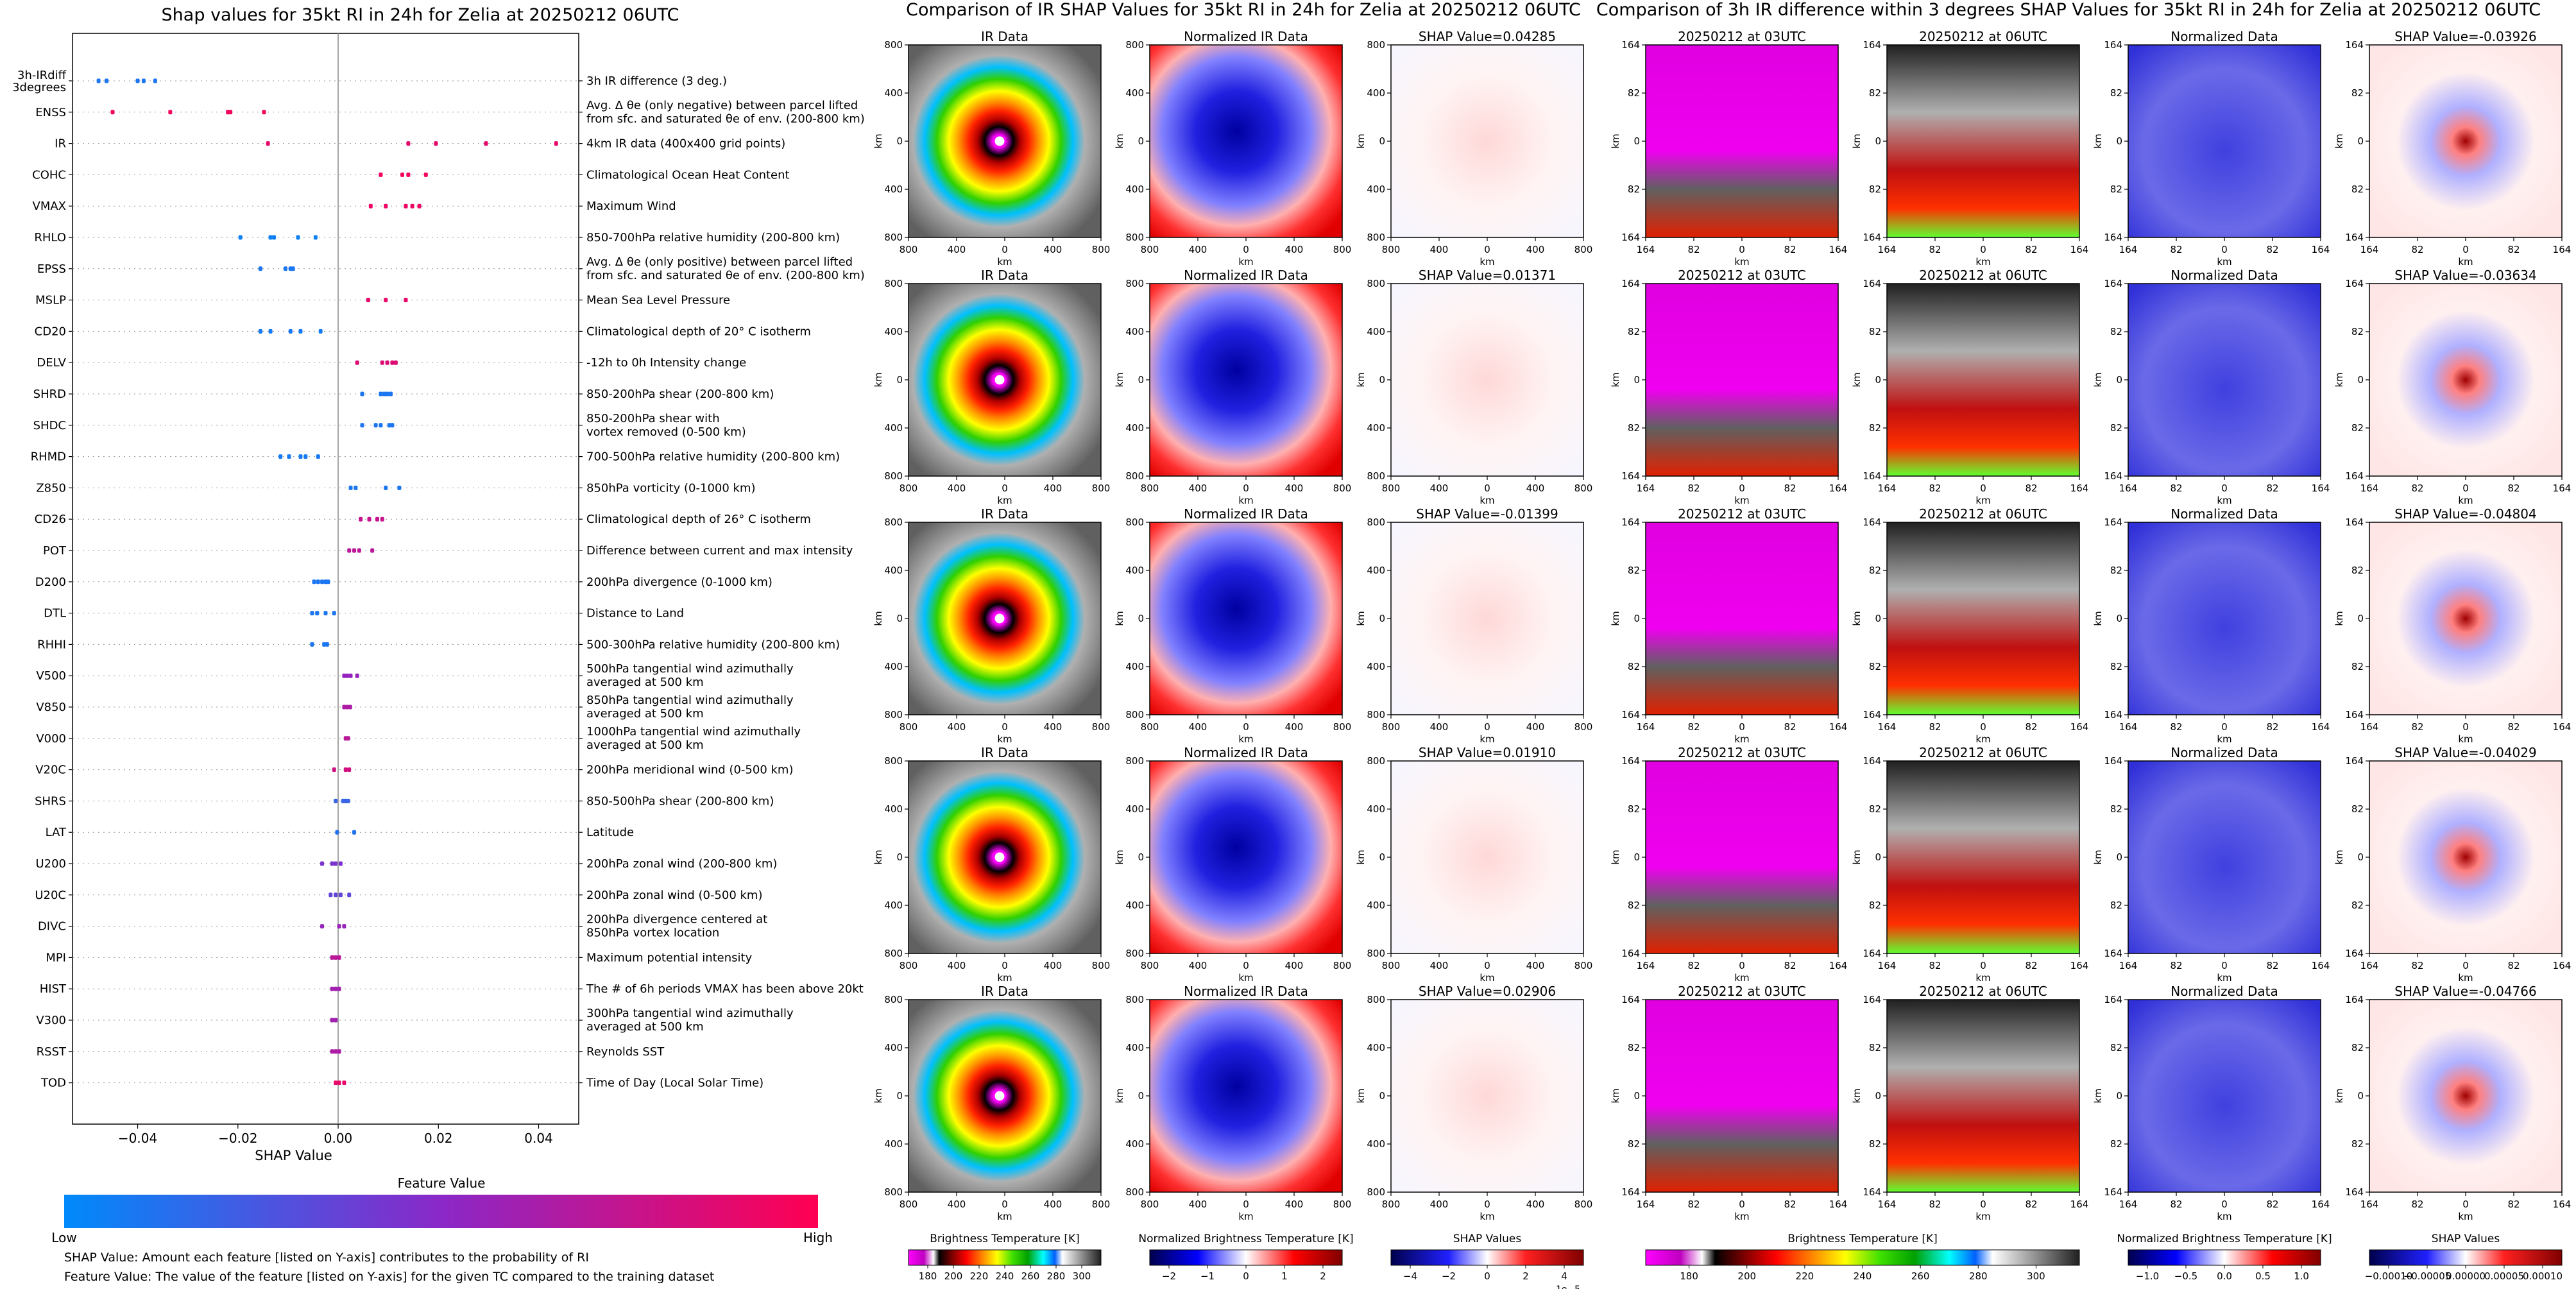  Describe the element at coordinates (51, 644) in the screenshot. I see `feature-code-label: RHHI` at that location.